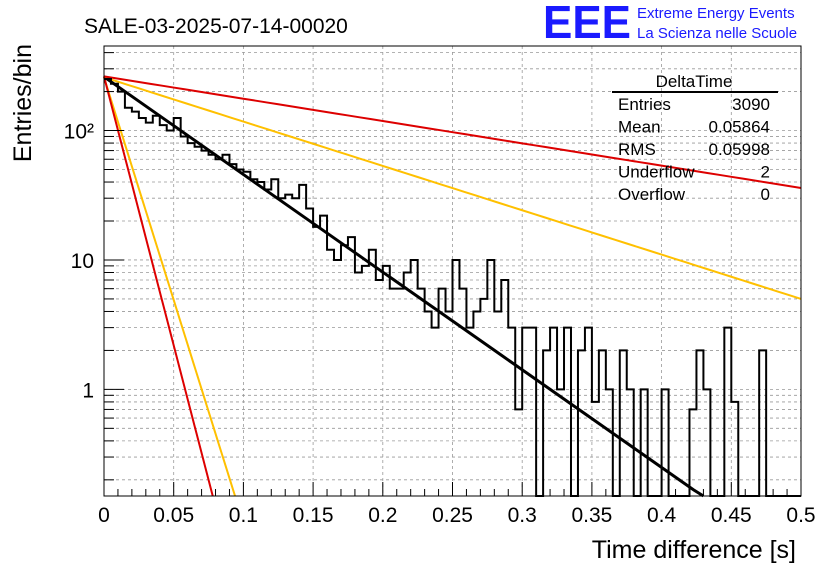 The height and width of the screenshot is (572, 836). I want to click on logo-line-2: La Scienza nelle Scuole, so click(717, 33).